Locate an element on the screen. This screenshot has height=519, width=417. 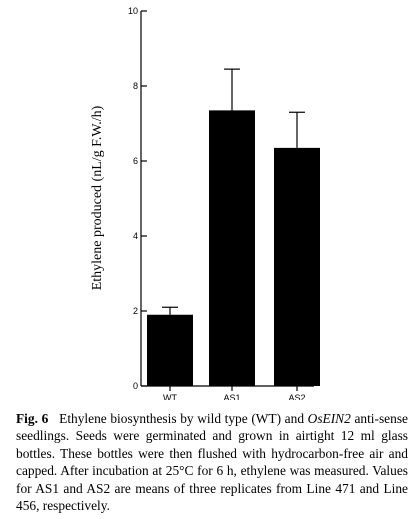
x-axis: WT AS1 AS2 is located at coordinates (227, 392).